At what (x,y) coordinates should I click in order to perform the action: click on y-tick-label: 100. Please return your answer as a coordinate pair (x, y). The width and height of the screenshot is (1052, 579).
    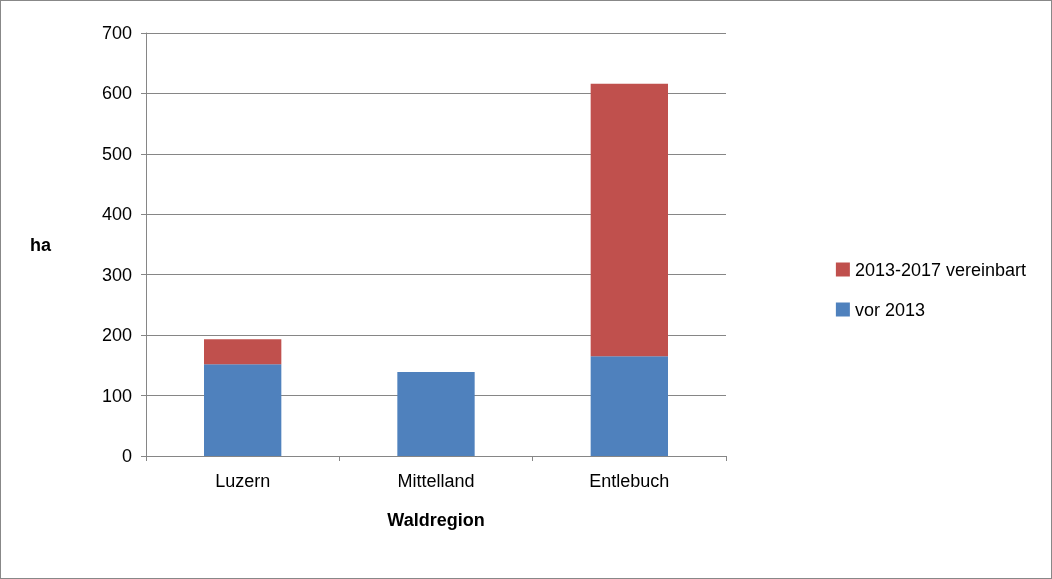
    Looking at the image, I should click on (116, 395).